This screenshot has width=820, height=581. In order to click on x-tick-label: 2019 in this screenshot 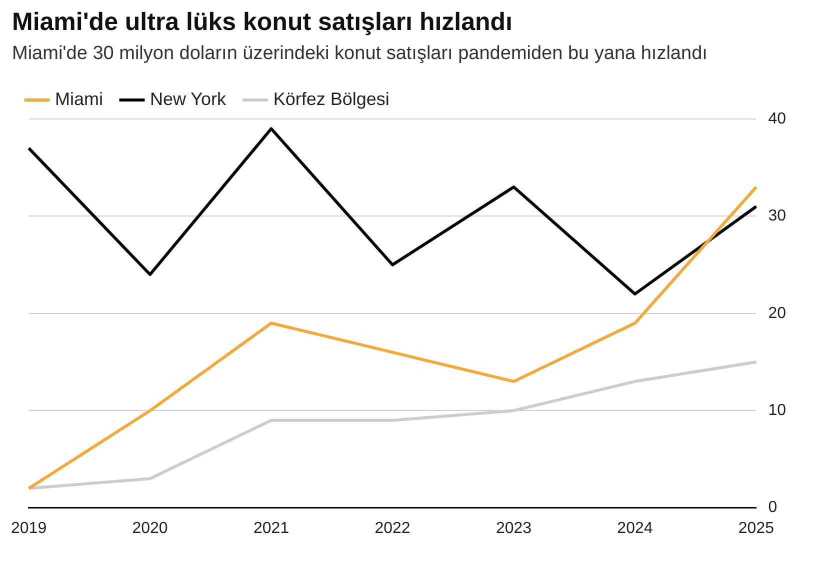, I will do `click(29, 528)`.